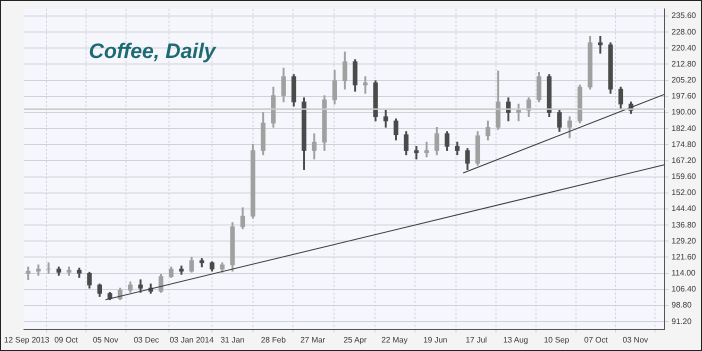 The image size is (702, 351). What do you see at coordinates (394, 339) in the screenshot?
I see `x-tick-label: 22 May` at bounding box center [394, 339].